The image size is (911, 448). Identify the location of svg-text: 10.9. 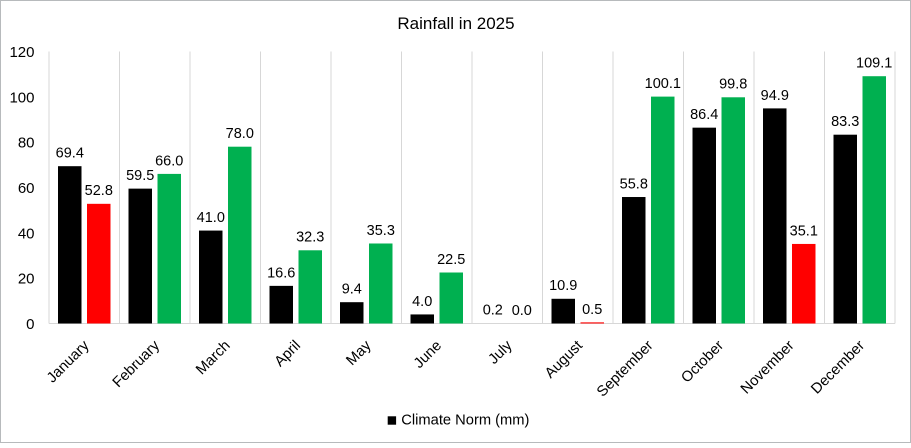
(563, 286).